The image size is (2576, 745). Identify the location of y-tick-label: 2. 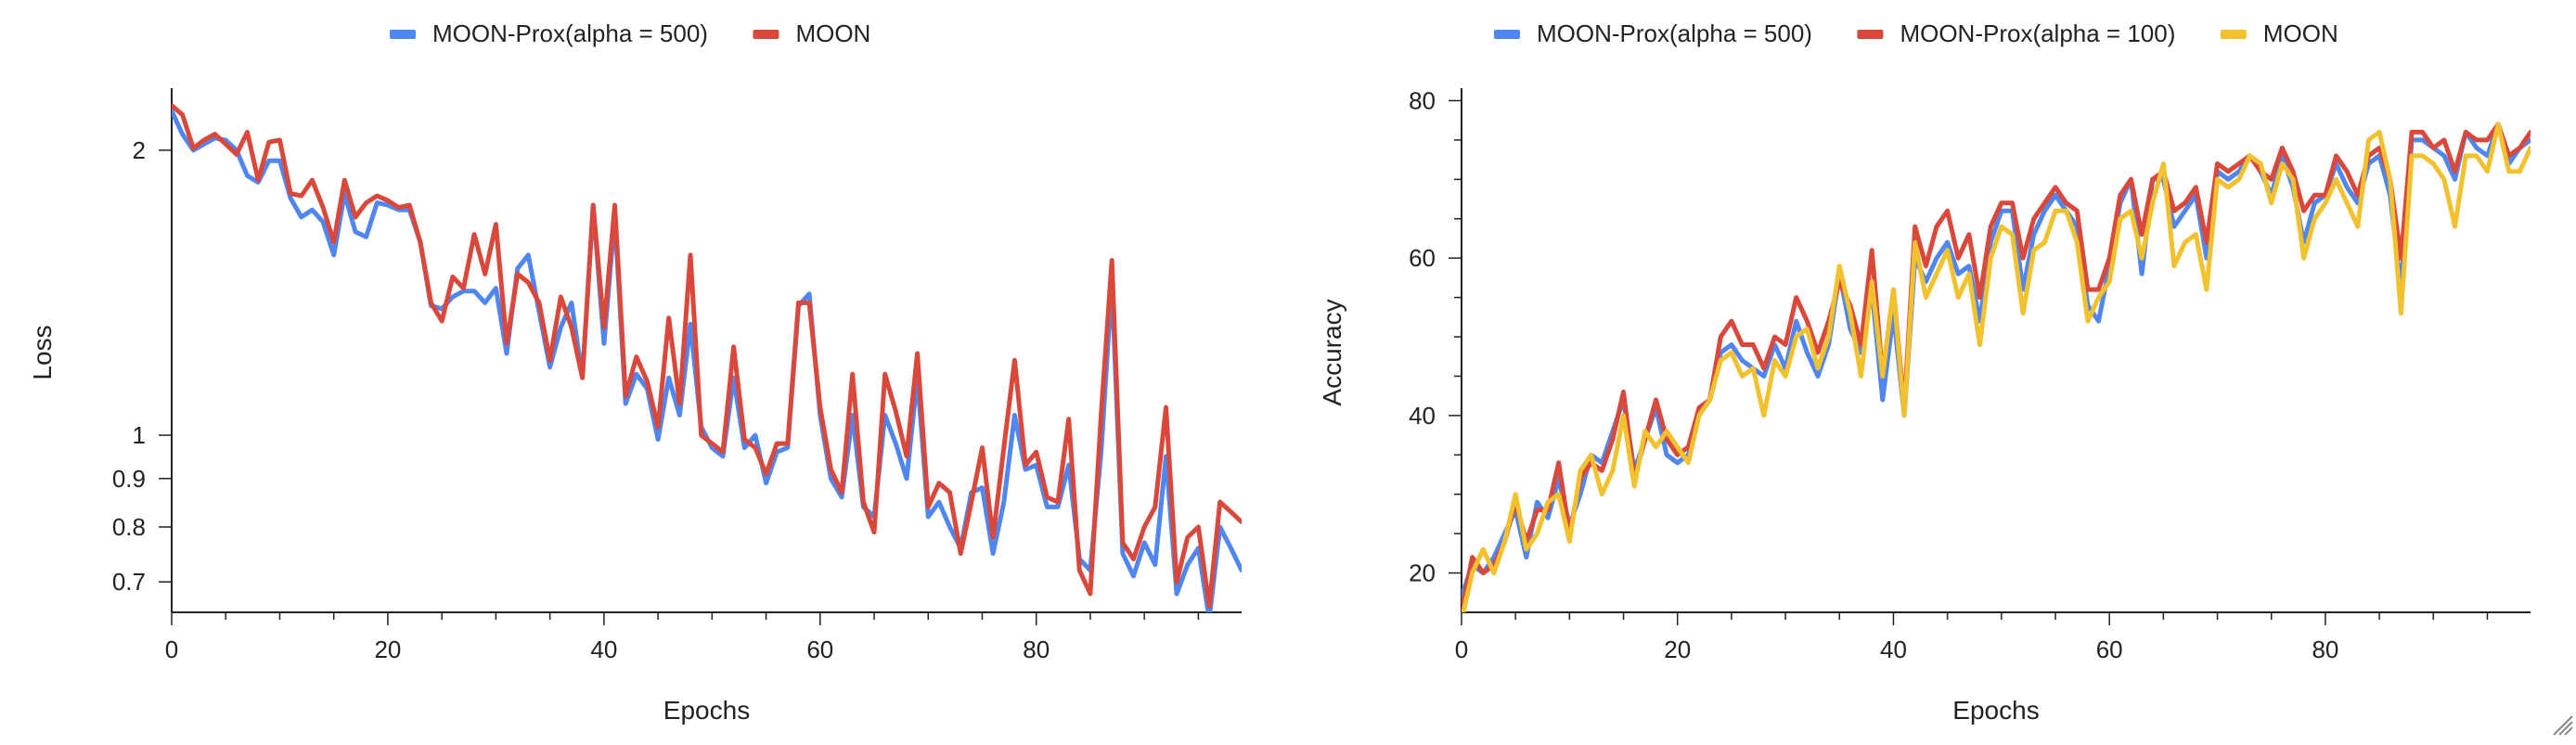
(139, 150).